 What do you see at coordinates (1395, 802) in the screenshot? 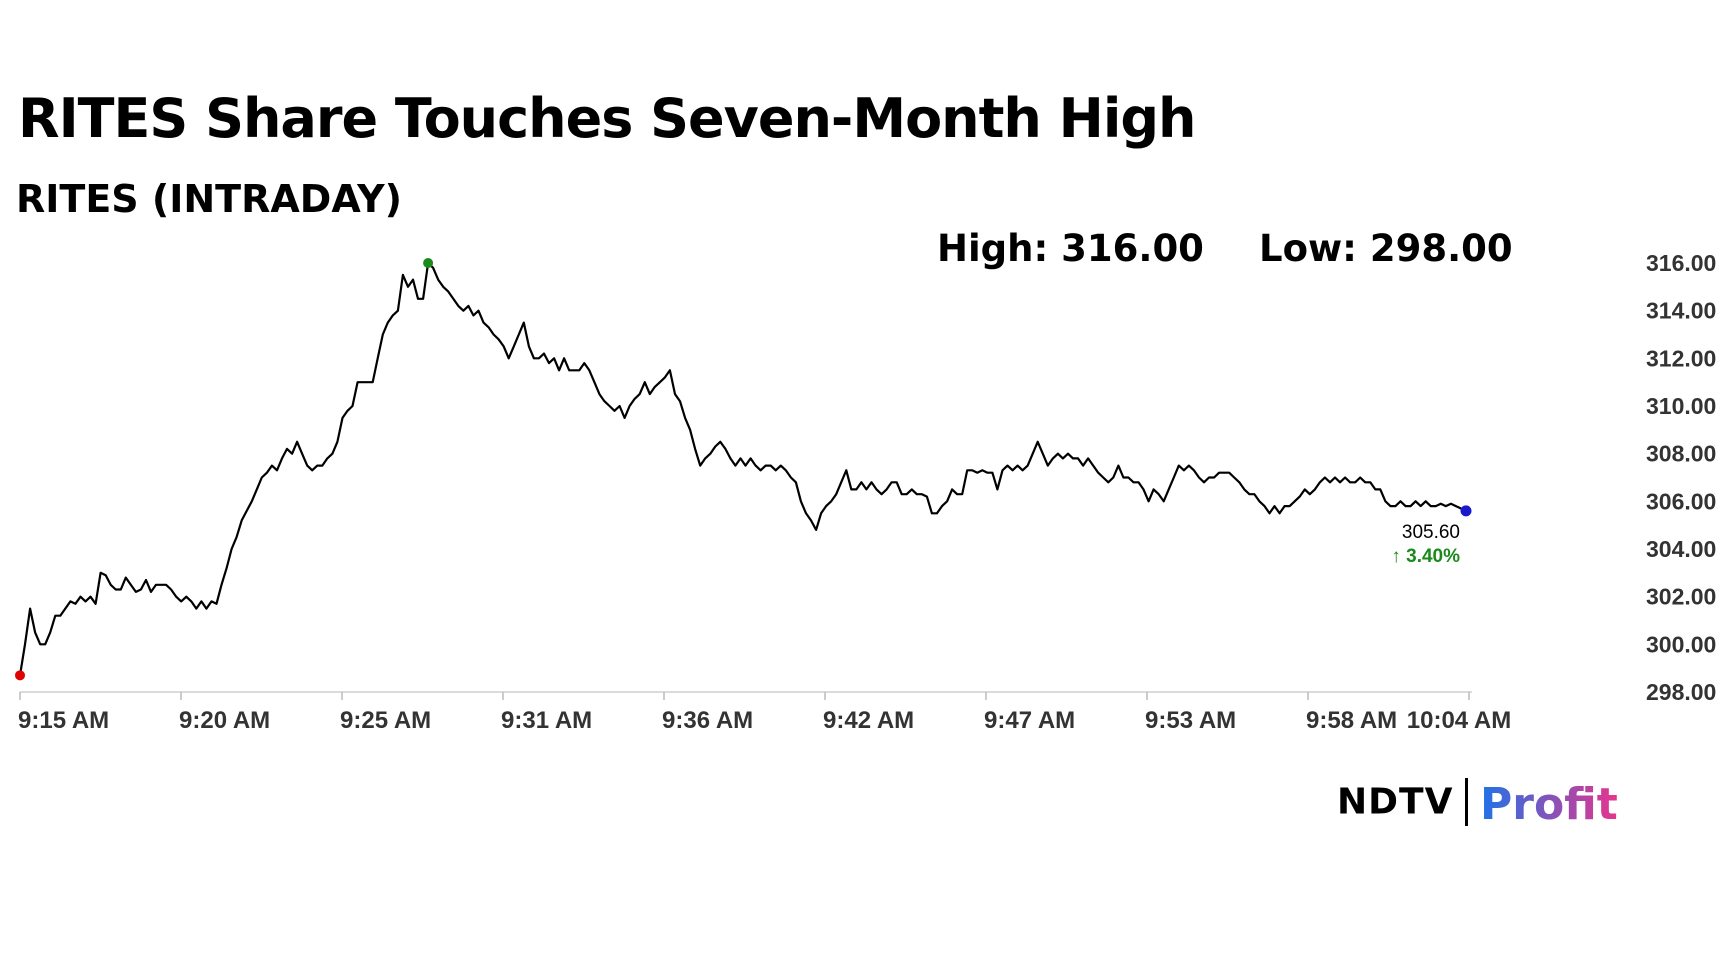
I see `ndtv-logo-text: NDTV` at bounding box center [1395, 802].